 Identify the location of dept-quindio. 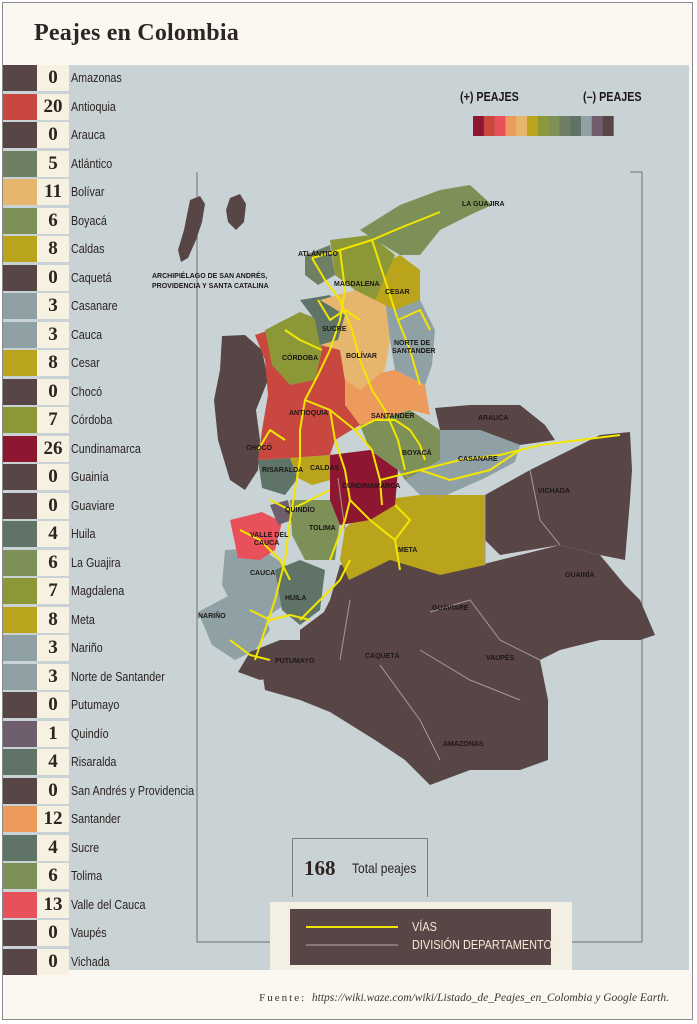
(281, 512).